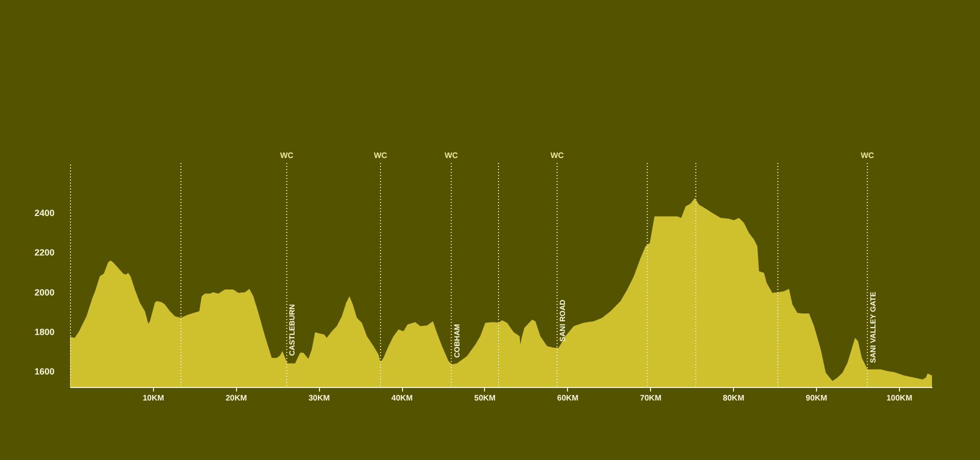  I want to click on x-tick-label: 50KM, so click(485, 398).